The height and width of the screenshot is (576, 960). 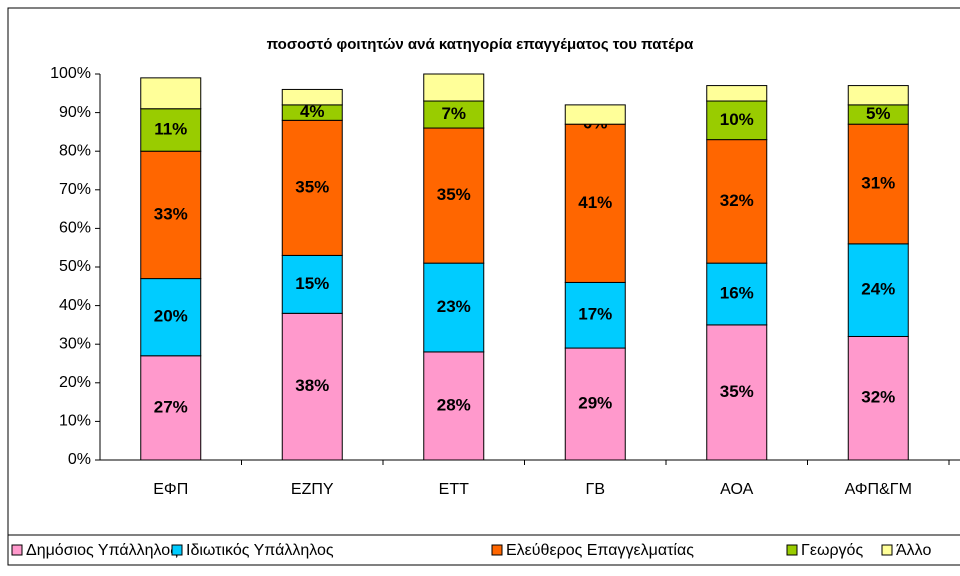 What do you see at coordinates (70, 73) in the screenshot?
I see `y-tick-label: 100%` at bounding box center [70, 73].